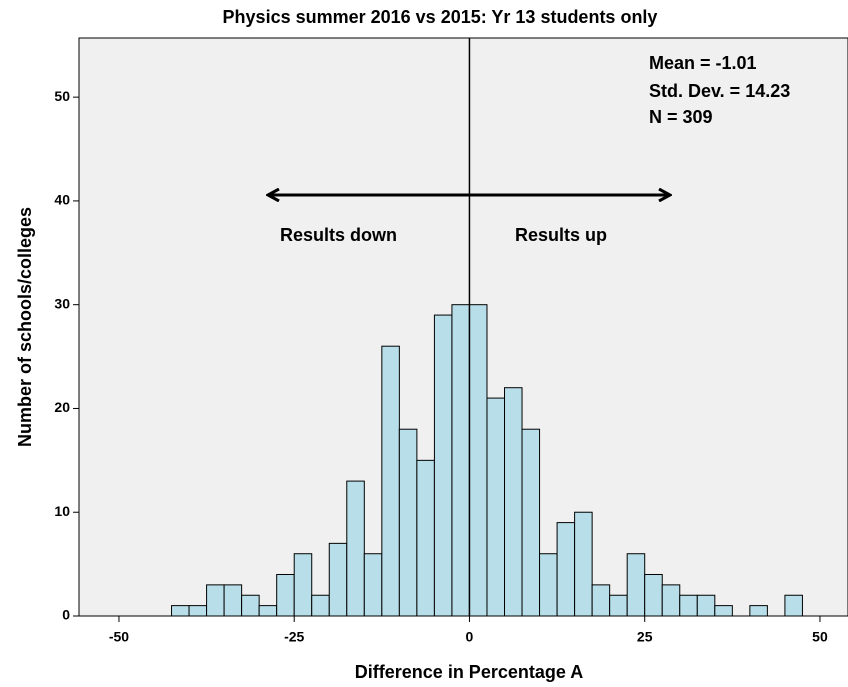 This screenshot has height=687, width=848. Describe the element at coordinates (703, 63) in the screenshot. I see `stat-mean: Mean = -1.01` at that location.